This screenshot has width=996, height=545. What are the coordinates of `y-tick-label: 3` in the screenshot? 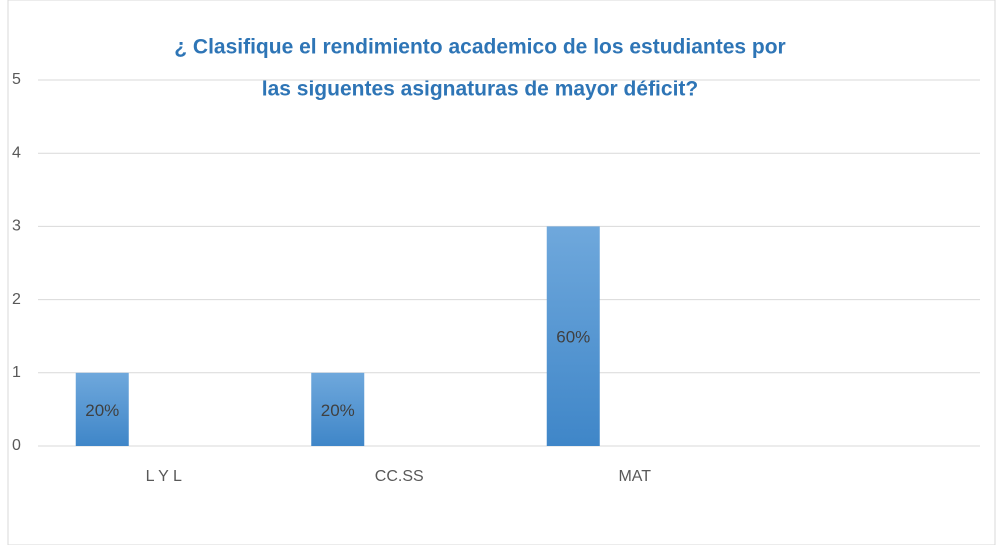 It's located at (16, 226).